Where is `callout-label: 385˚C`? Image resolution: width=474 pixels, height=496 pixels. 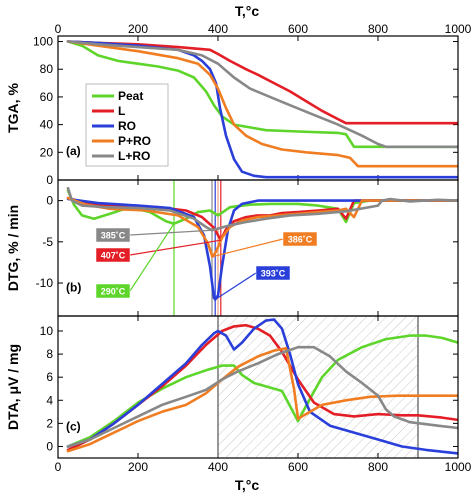 callout-label: 385˚C is located at coordinates (113, 236).